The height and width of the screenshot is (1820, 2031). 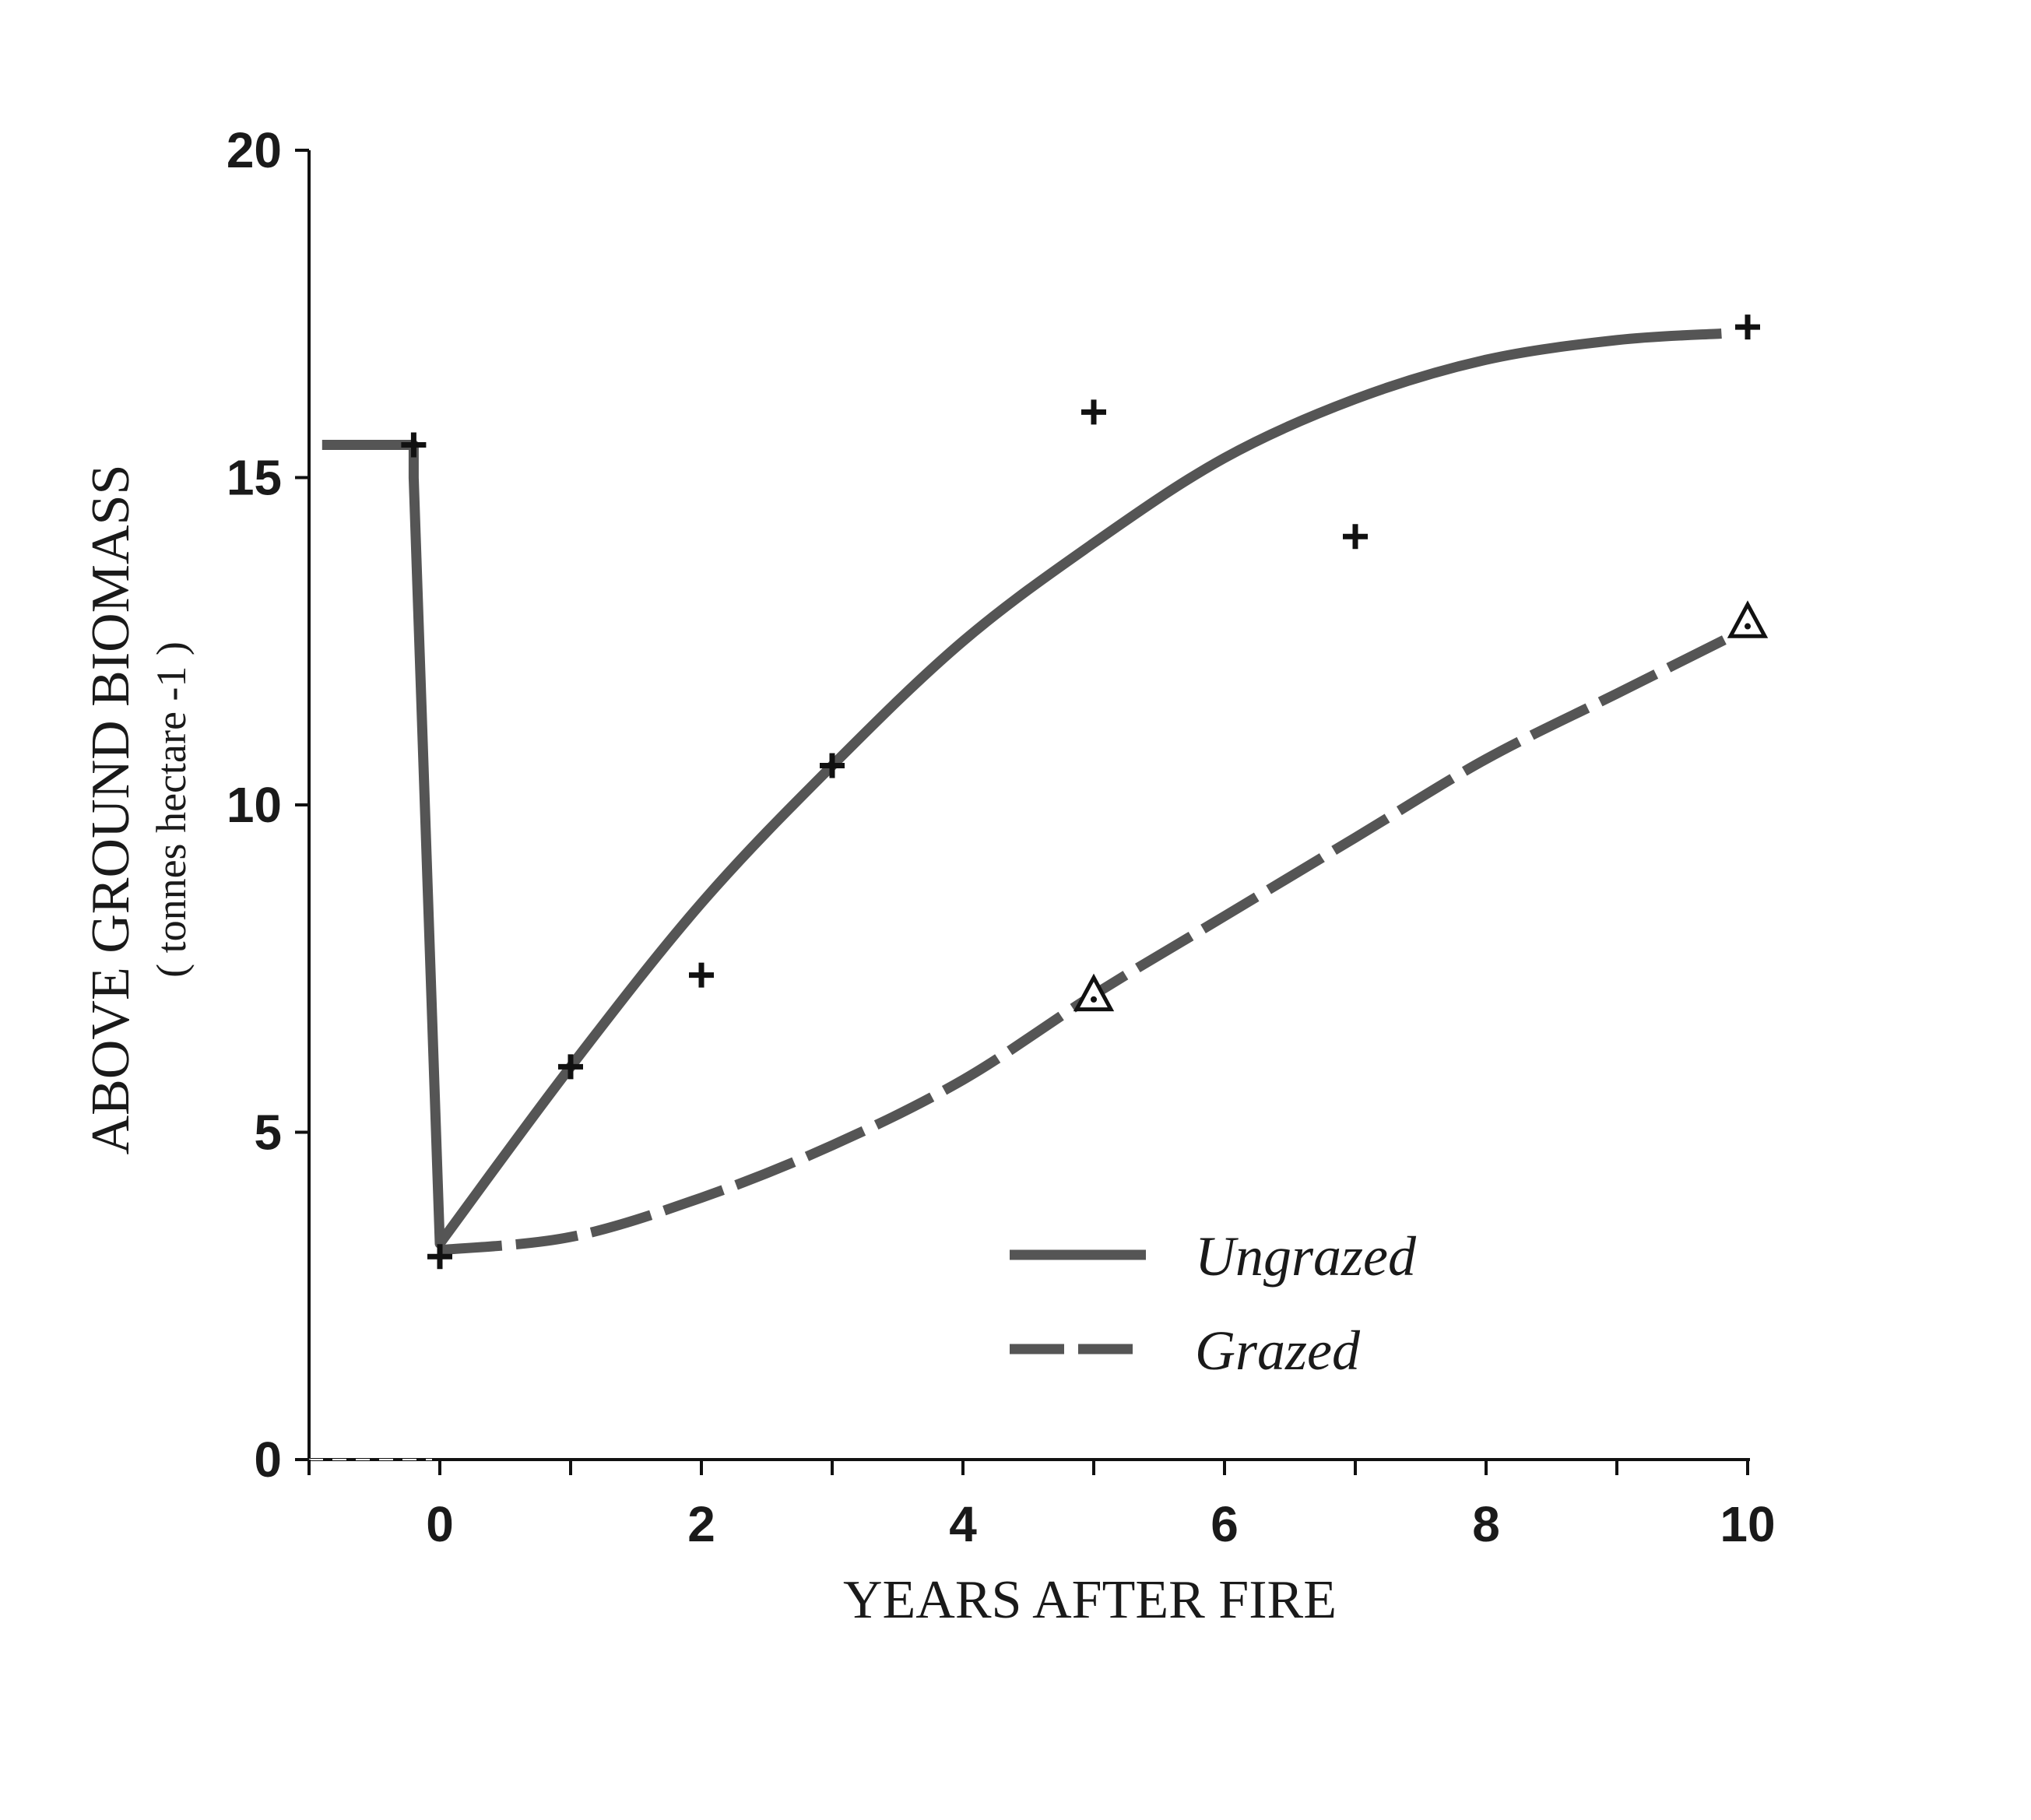 I want to click on x-tick-label: 8, so click(x=1486, y=1524).